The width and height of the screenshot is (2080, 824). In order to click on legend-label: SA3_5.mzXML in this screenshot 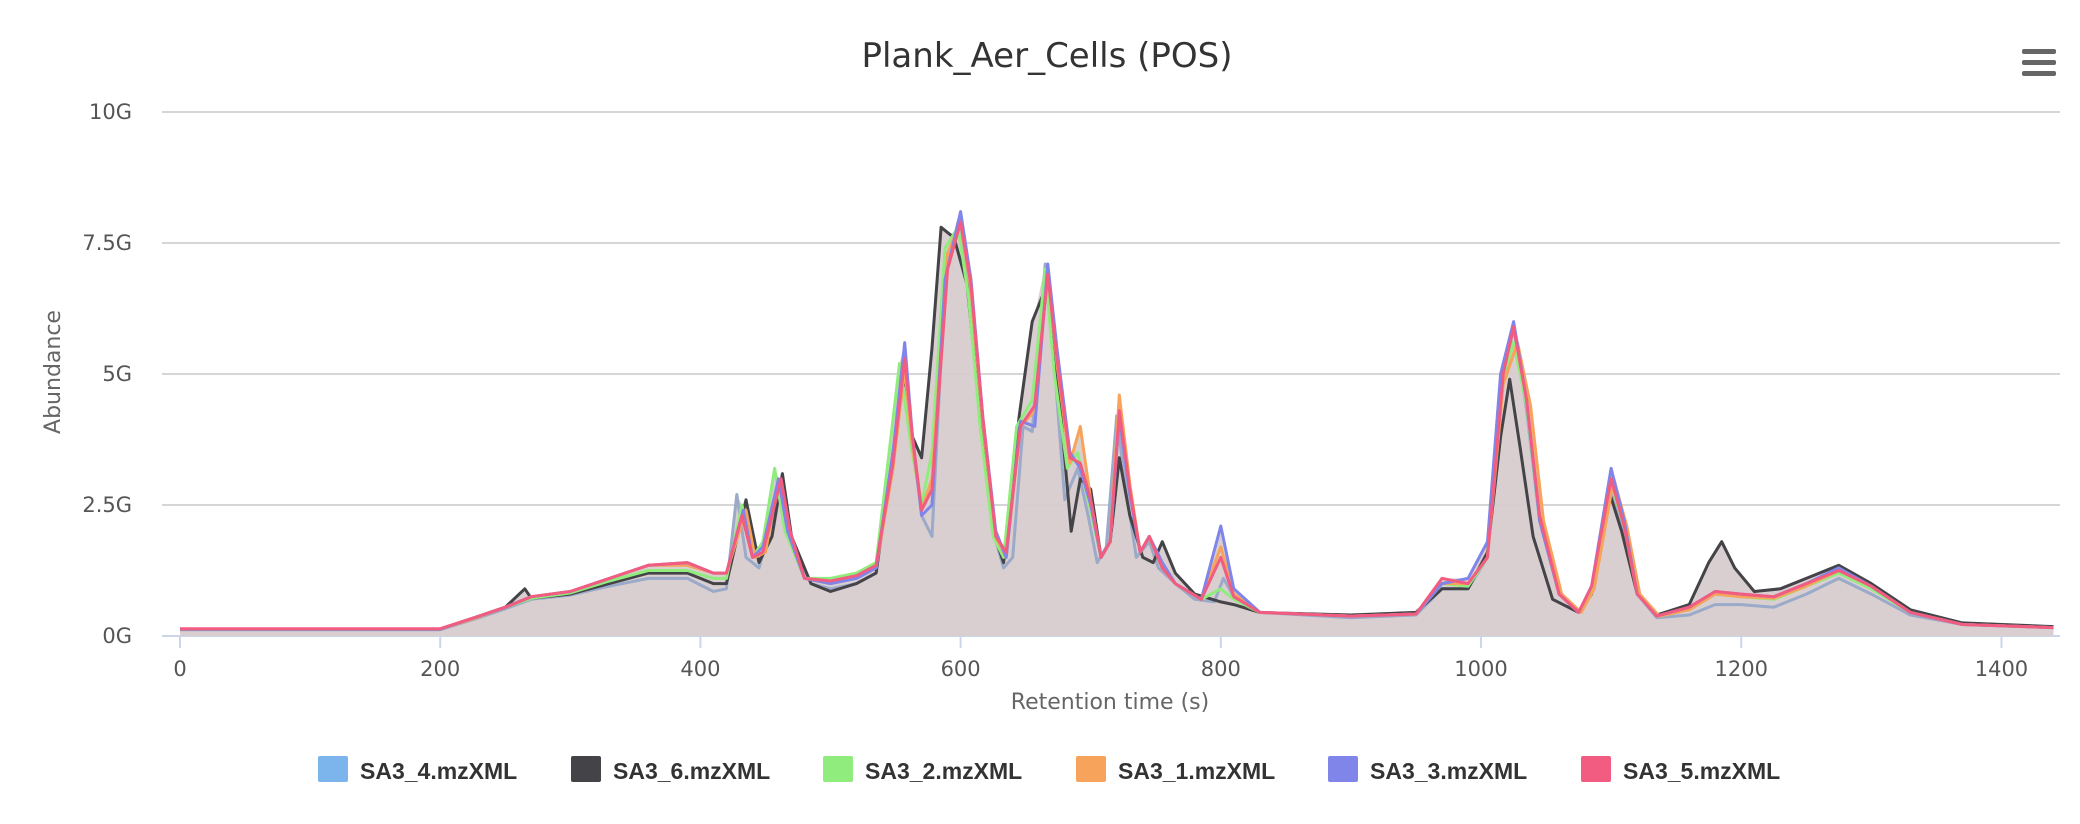, I will do `click(1701, 771)`.